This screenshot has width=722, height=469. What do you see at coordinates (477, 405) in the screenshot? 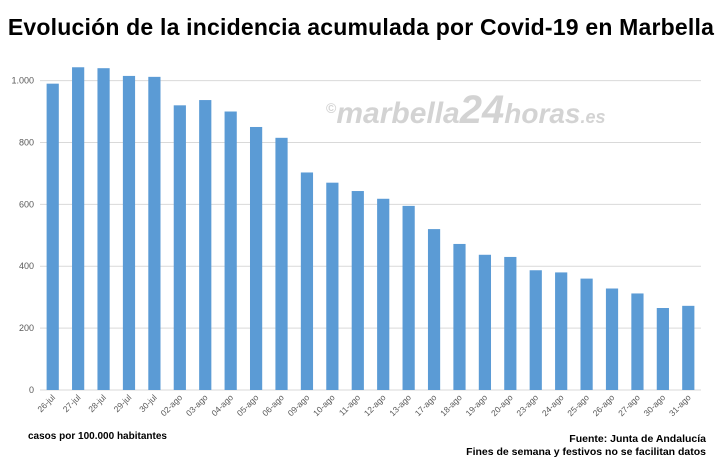
I see `x-tick-label: 19-ago` at bounding box center [477, 405].